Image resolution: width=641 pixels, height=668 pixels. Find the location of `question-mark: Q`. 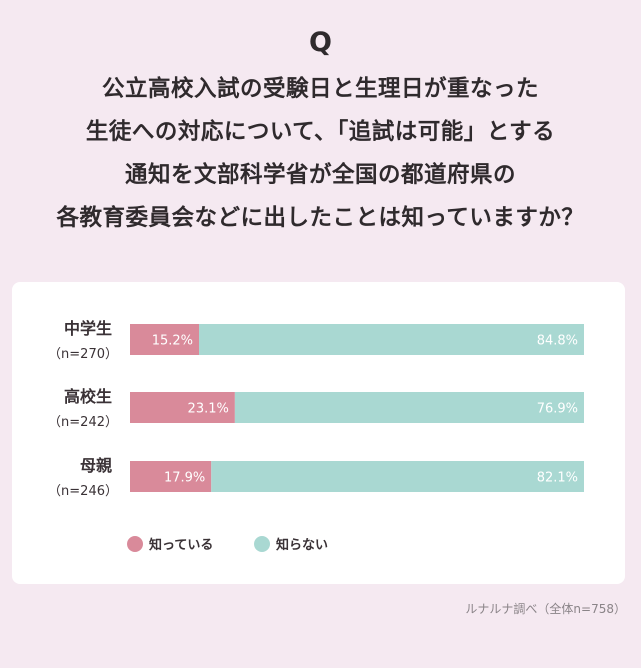

question-mark: Q is located at coordinates (320, 42).